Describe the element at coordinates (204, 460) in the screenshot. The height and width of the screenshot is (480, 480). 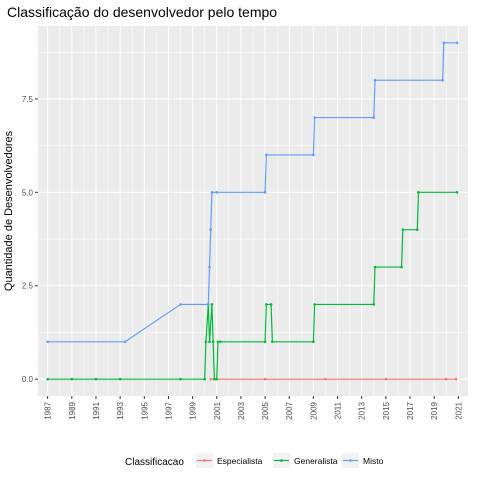
I see `legend-point-especialista` at that location.